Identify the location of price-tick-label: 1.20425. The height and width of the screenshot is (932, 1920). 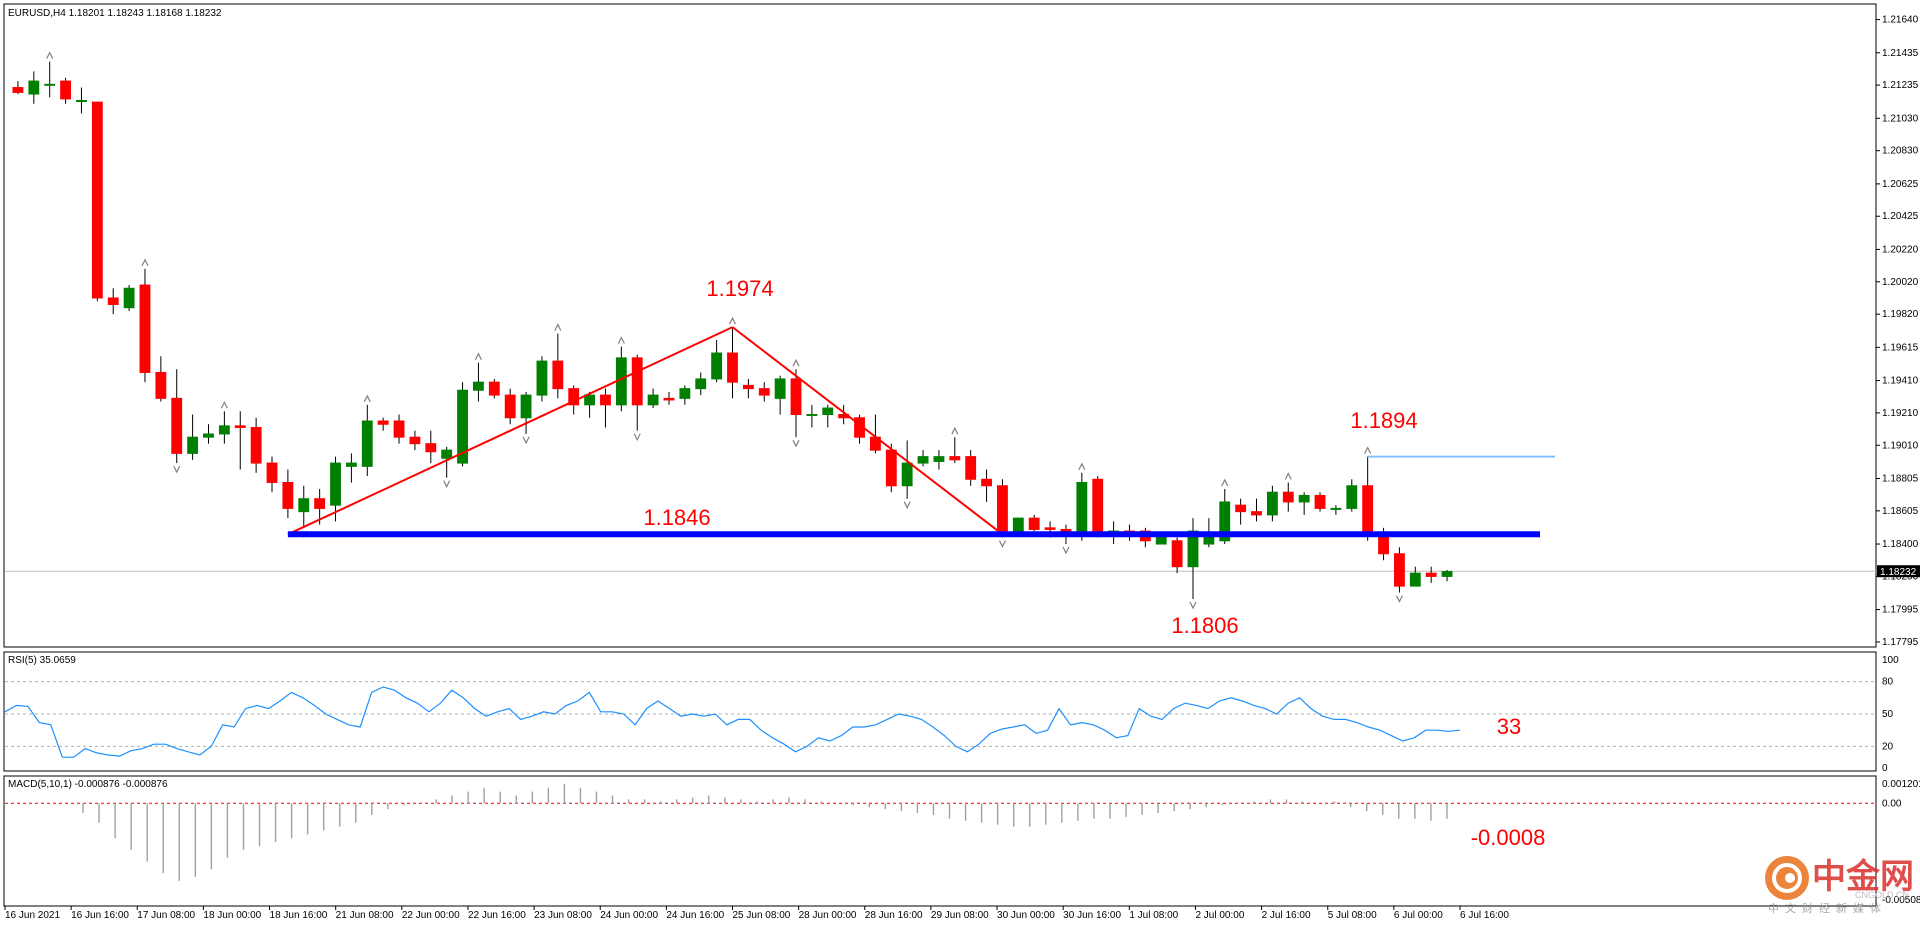
(1900, 216).